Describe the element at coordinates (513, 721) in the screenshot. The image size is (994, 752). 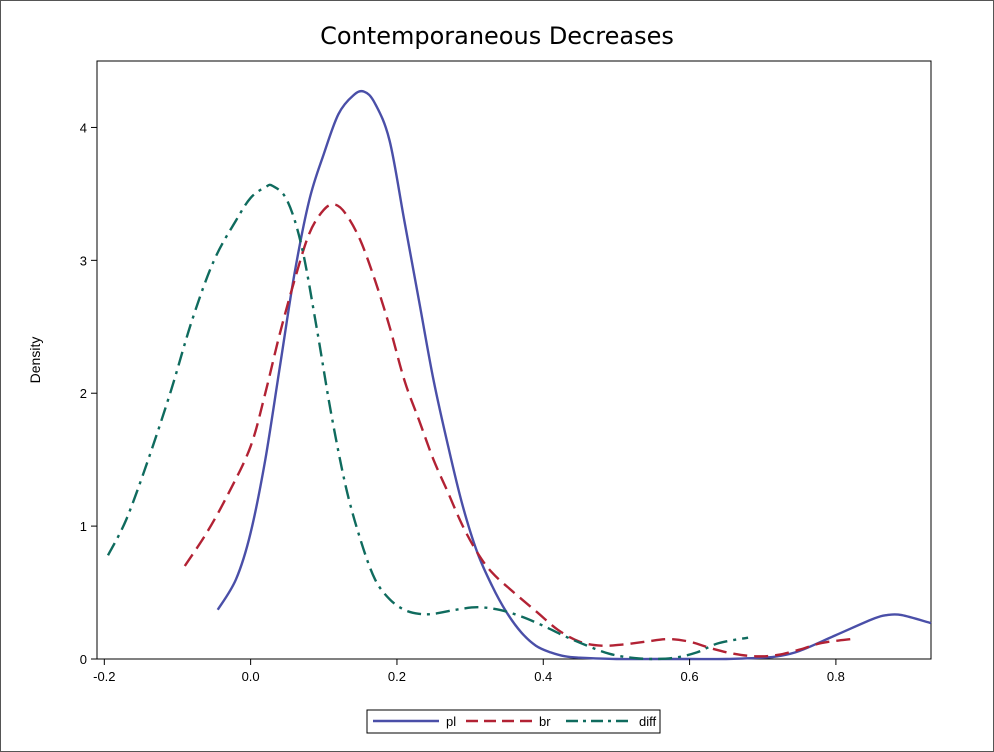
I see `legend: pl br diff` at that location.